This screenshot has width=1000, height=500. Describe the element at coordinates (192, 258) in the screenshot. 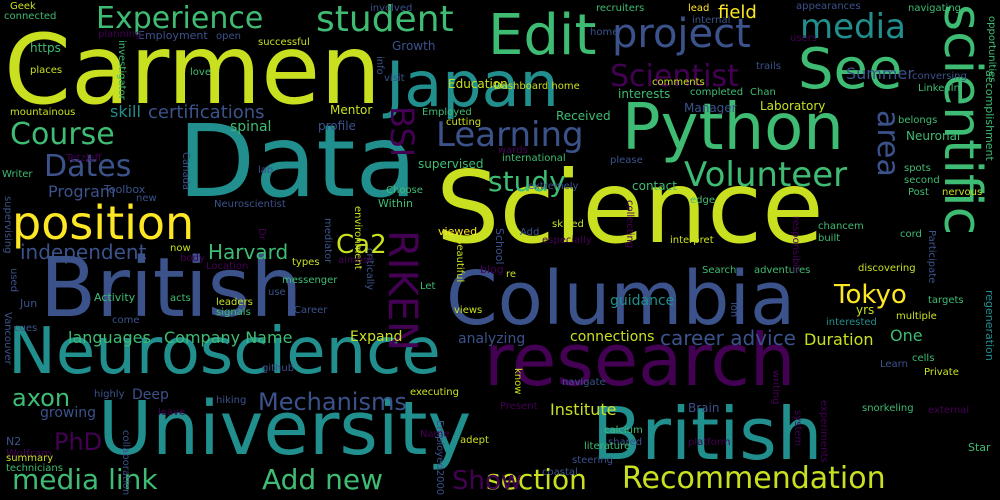

I see `word: body` at that location.